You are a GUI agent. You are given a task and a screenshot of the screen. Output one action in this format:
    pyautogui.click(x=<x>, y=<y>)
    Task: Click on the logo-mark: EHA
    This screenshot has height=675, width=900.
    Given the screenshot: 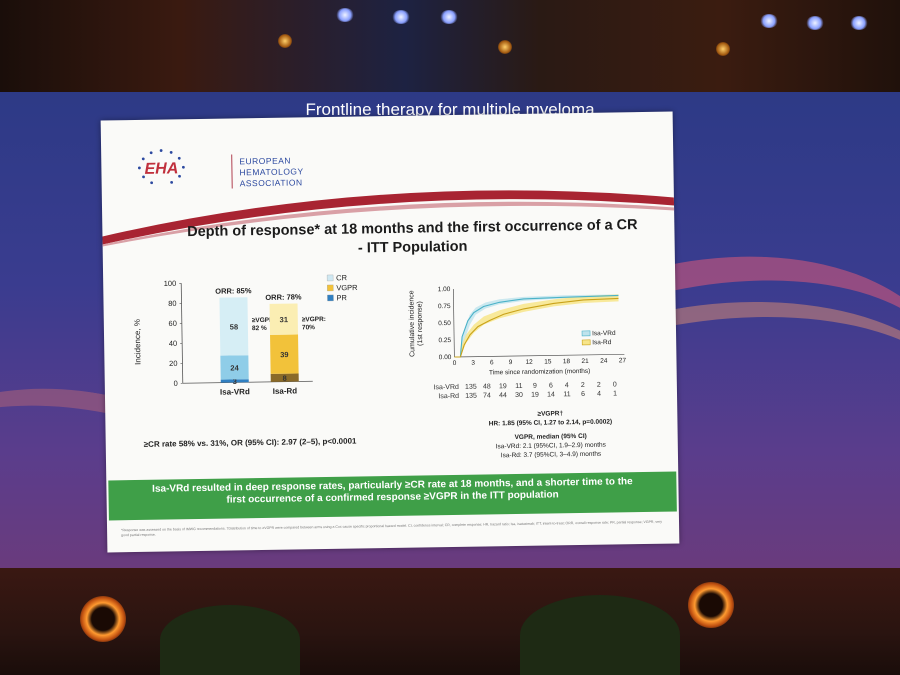 What is the action you would take?
    pyautogui.click(x=161, y=169)
    